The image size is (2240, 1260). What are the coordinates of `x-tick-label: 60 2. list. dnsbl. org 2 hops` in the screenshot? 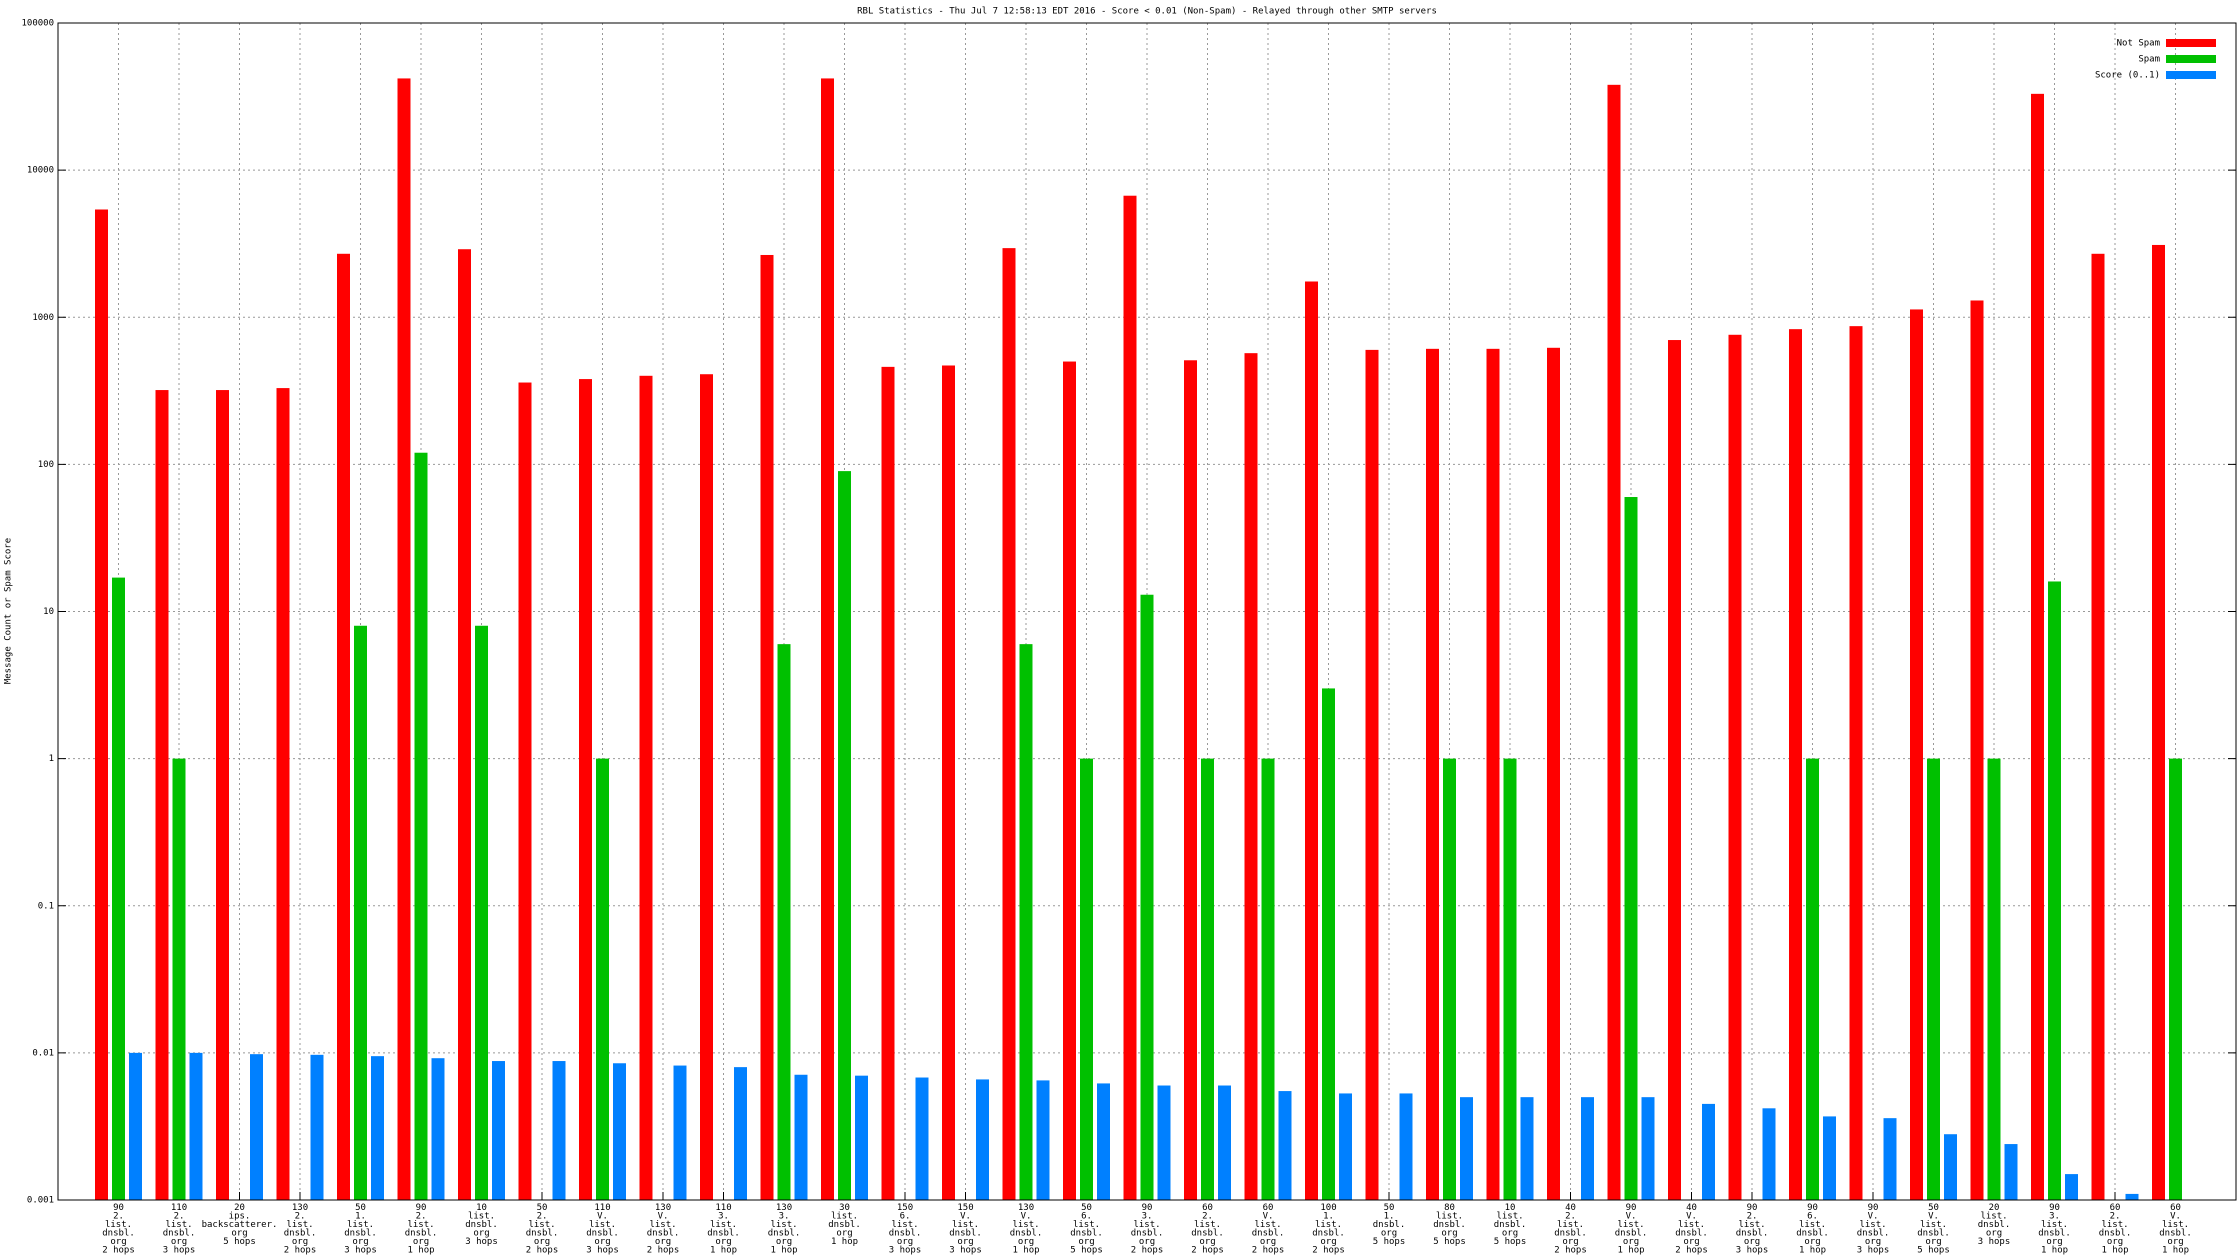 It's located at (1207, 1229).